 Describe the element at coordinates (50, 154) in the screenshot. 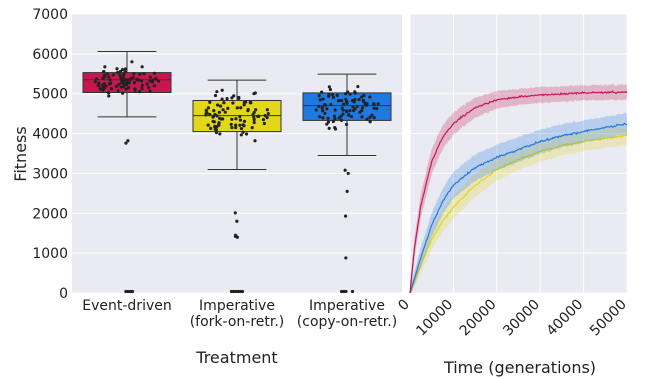

I see `box-panel-y-ticks: 0 1000 2000 3000 4000 5000 6000 7000` at that location.